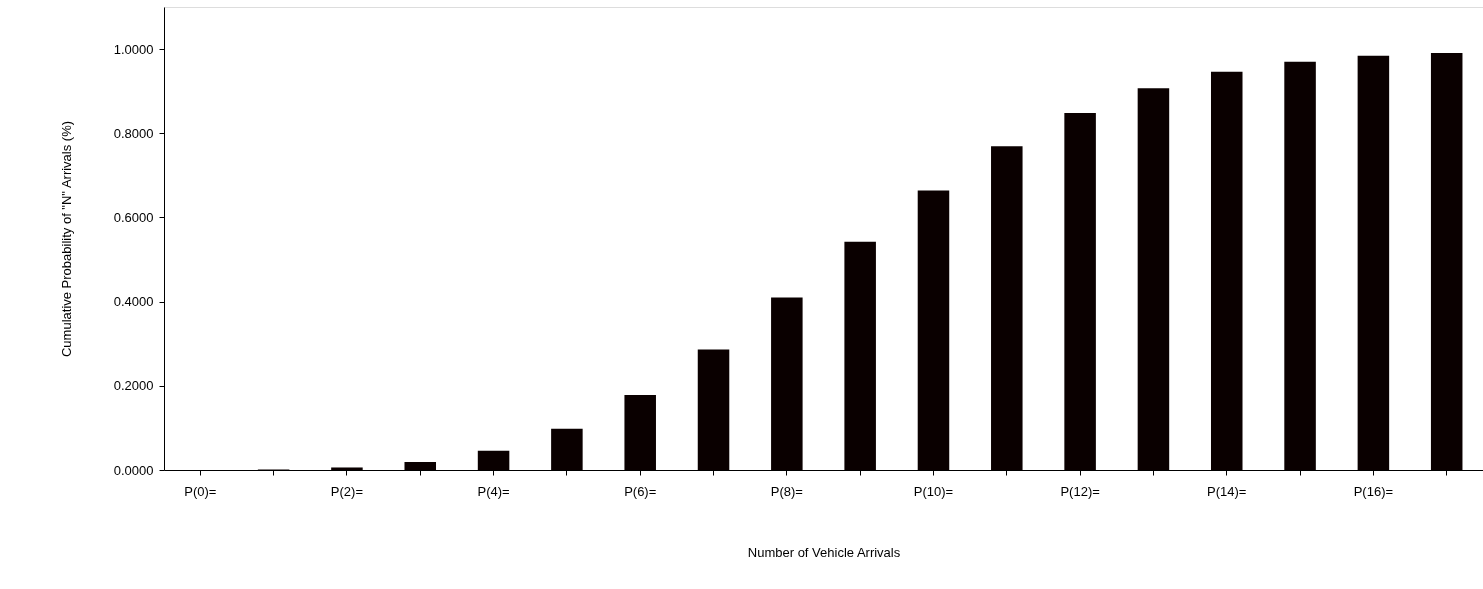 The image size is (1483, 589). Describe the element at coordinates (133, 49) in the screenshot. I see `y-tick-label: 1.0000` at that location.